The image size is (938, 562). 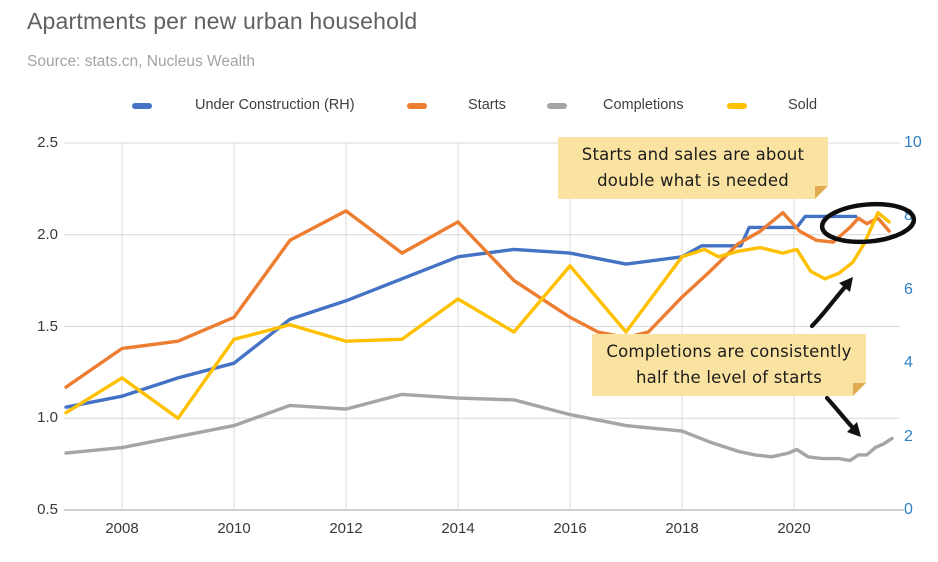 I want to click on annotation-text-line: half the level of starts, so click(x=729, y=377).